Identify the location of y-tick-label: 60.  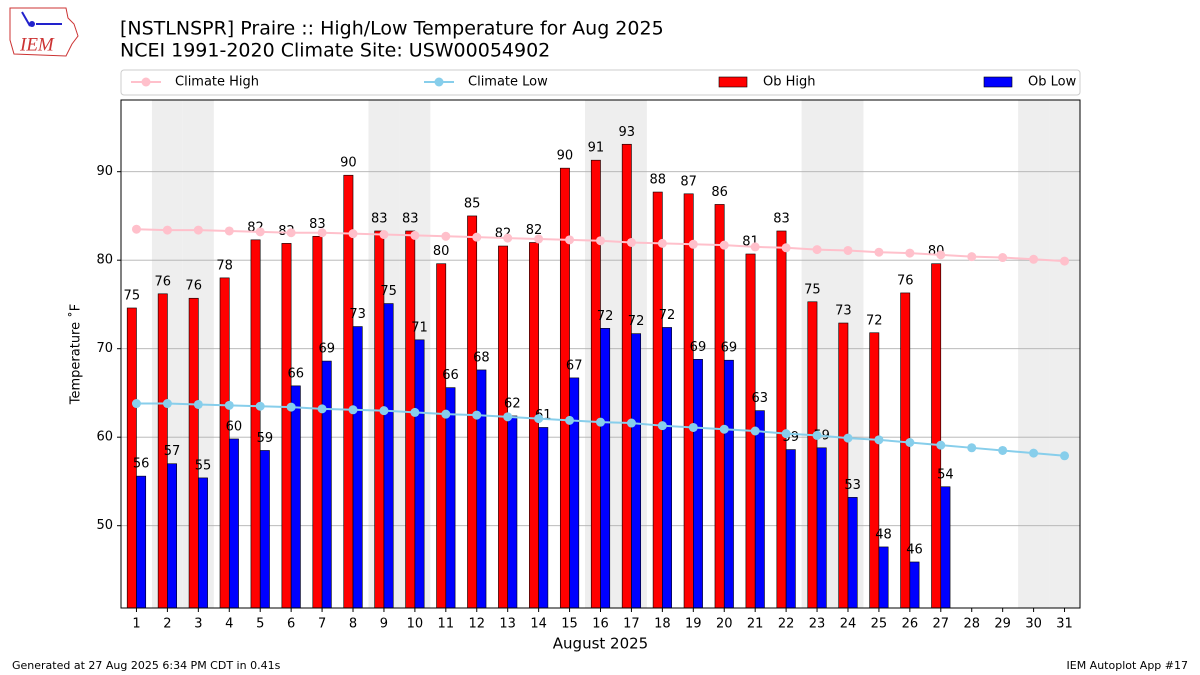
(104, 437).